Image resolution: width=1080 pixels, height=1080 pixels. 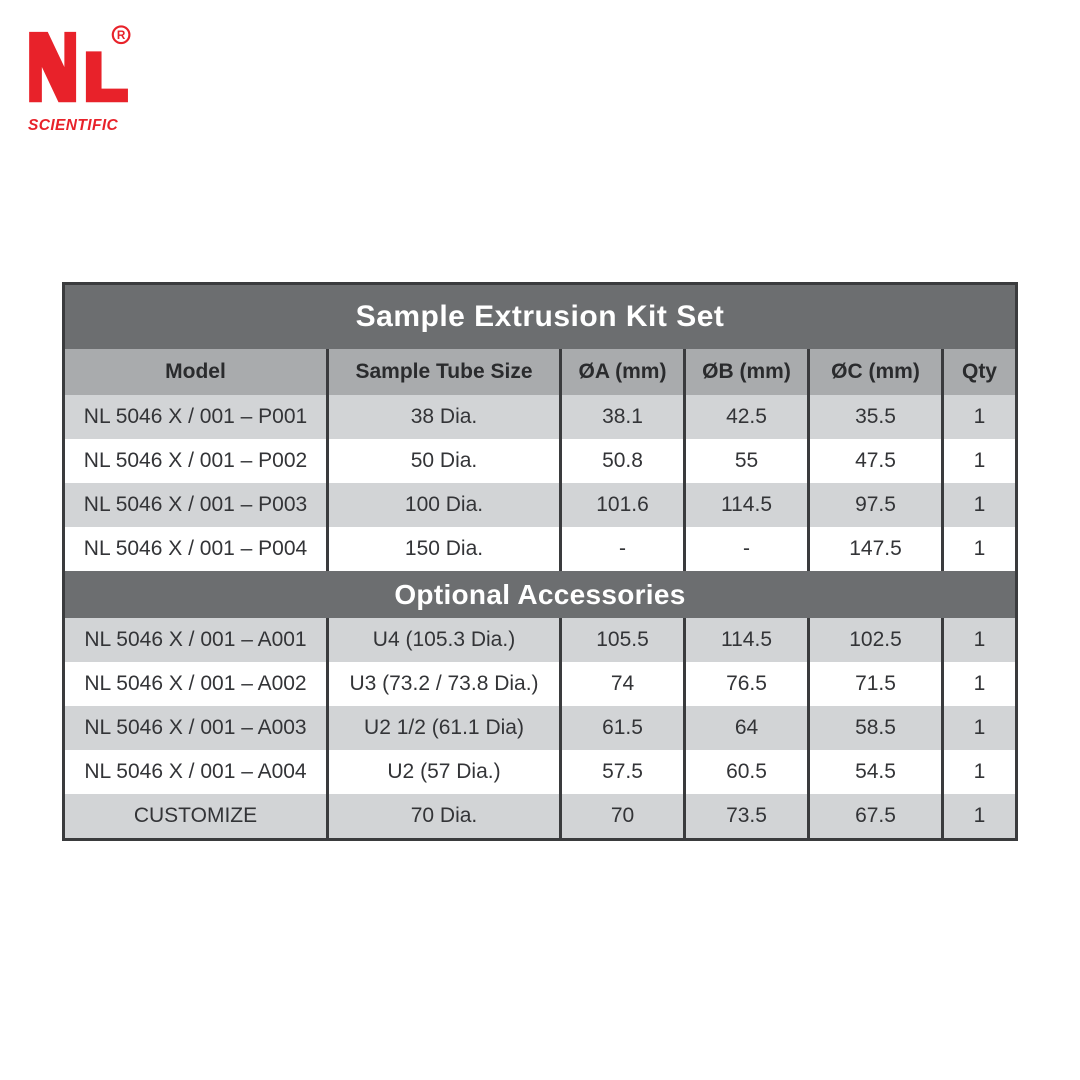 I want to click on cell-dia-b: 76.5, so click(x=748, y=684).